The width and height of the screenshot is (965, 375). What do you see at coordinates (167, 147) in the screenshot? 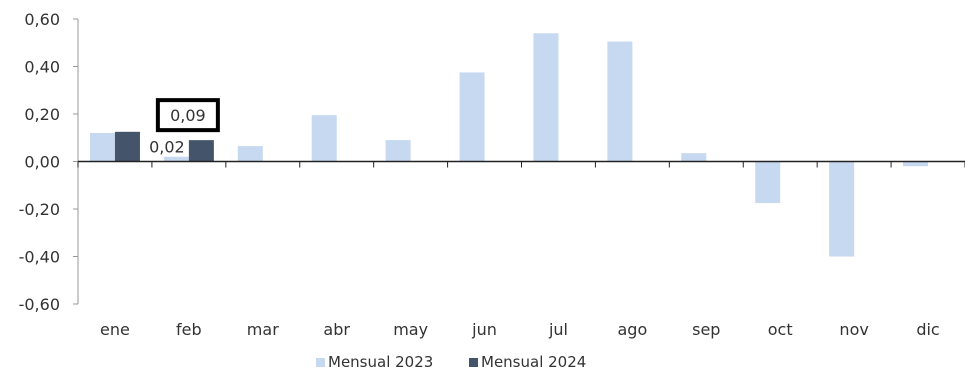
I see `data-label-value: 0,02` at bounding box center [167, 147].